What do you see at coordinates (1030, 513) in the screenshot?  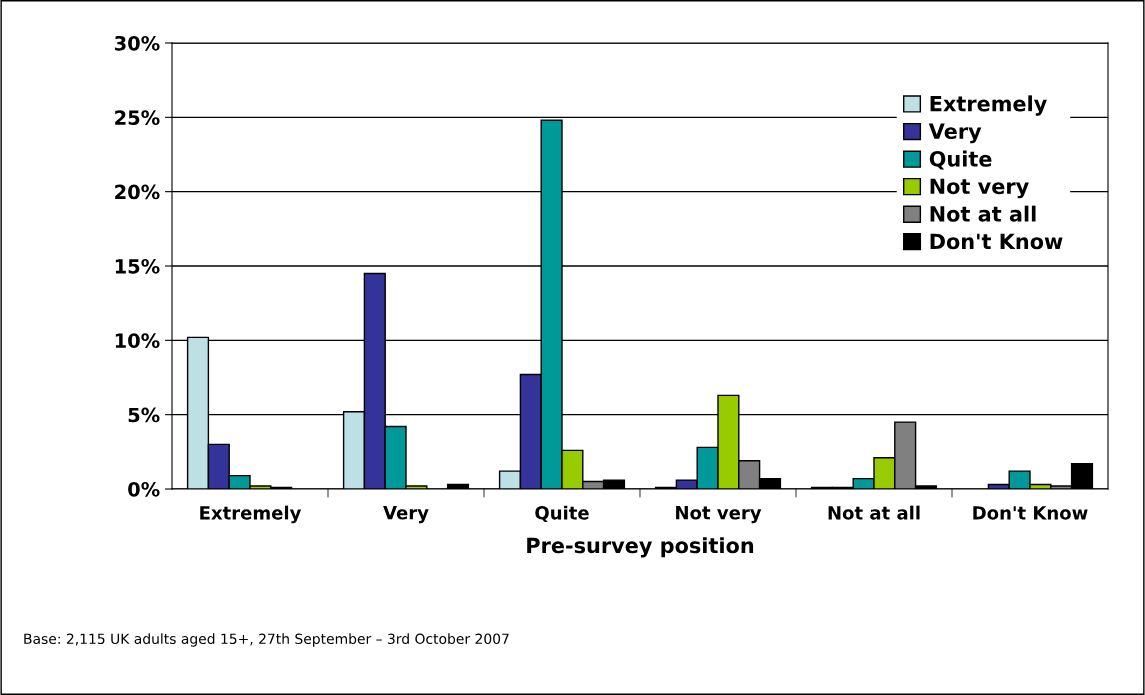 I see `x-tick-label: Don't Know` at bounding box center [1030, 513].